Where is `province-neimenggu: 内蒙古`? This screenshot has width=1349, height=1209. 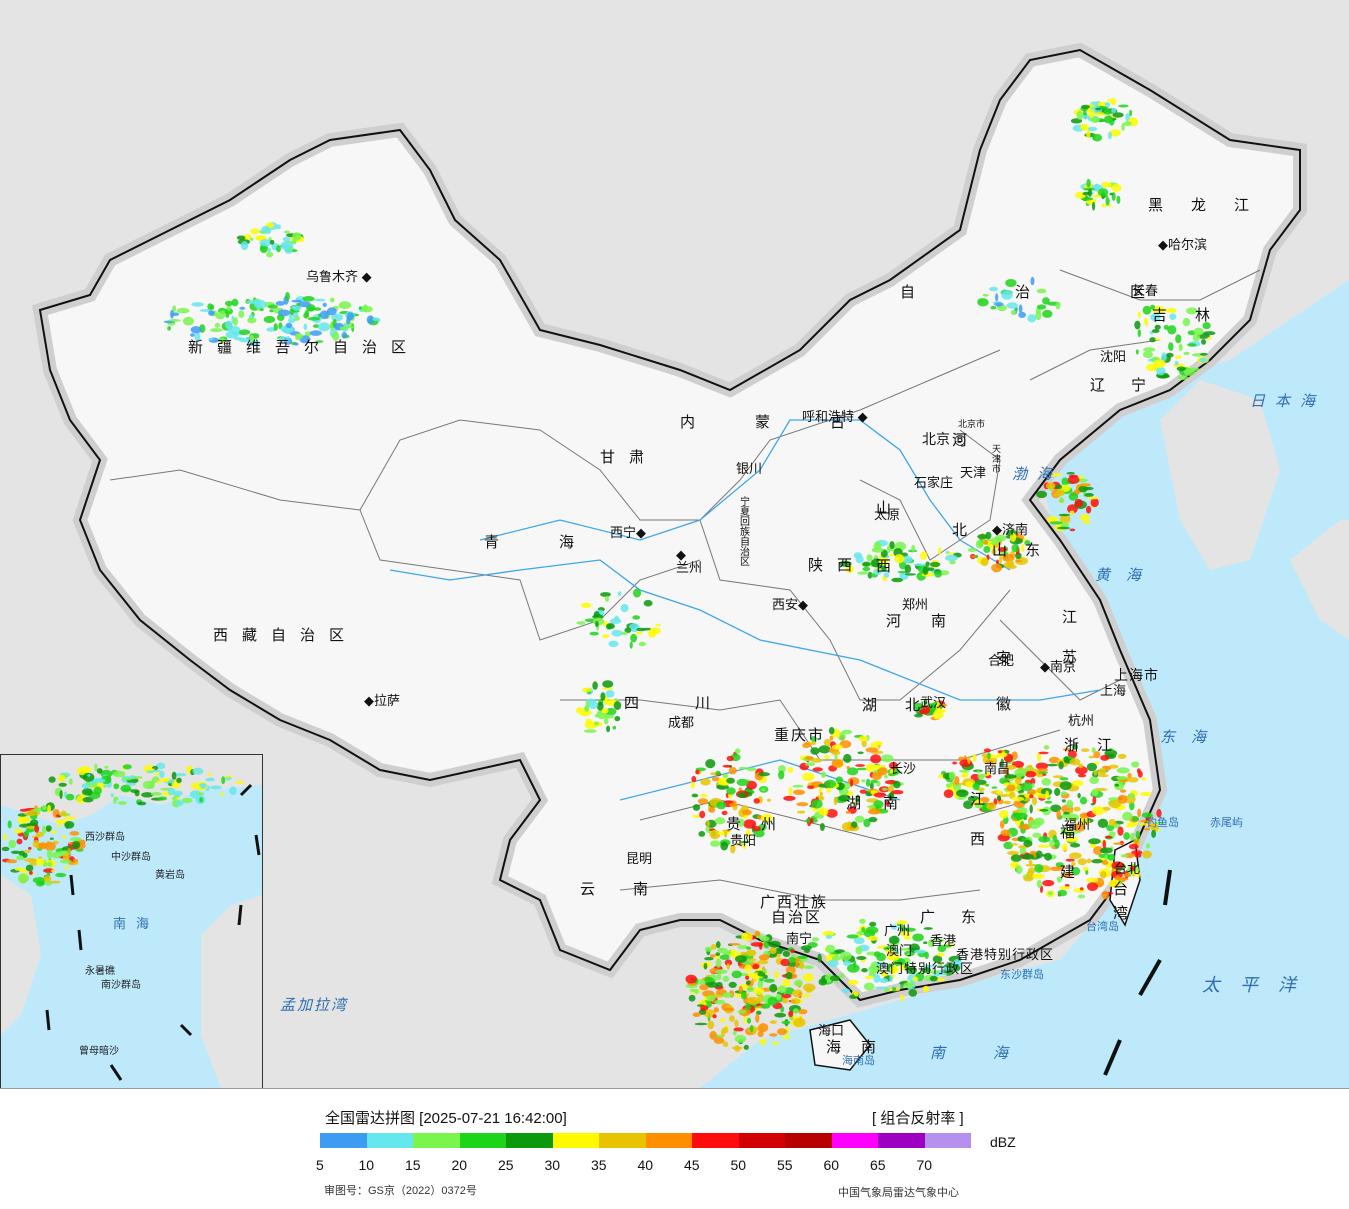
province-neimenggu: 内蒙古 is located at coordinates (793, 422).